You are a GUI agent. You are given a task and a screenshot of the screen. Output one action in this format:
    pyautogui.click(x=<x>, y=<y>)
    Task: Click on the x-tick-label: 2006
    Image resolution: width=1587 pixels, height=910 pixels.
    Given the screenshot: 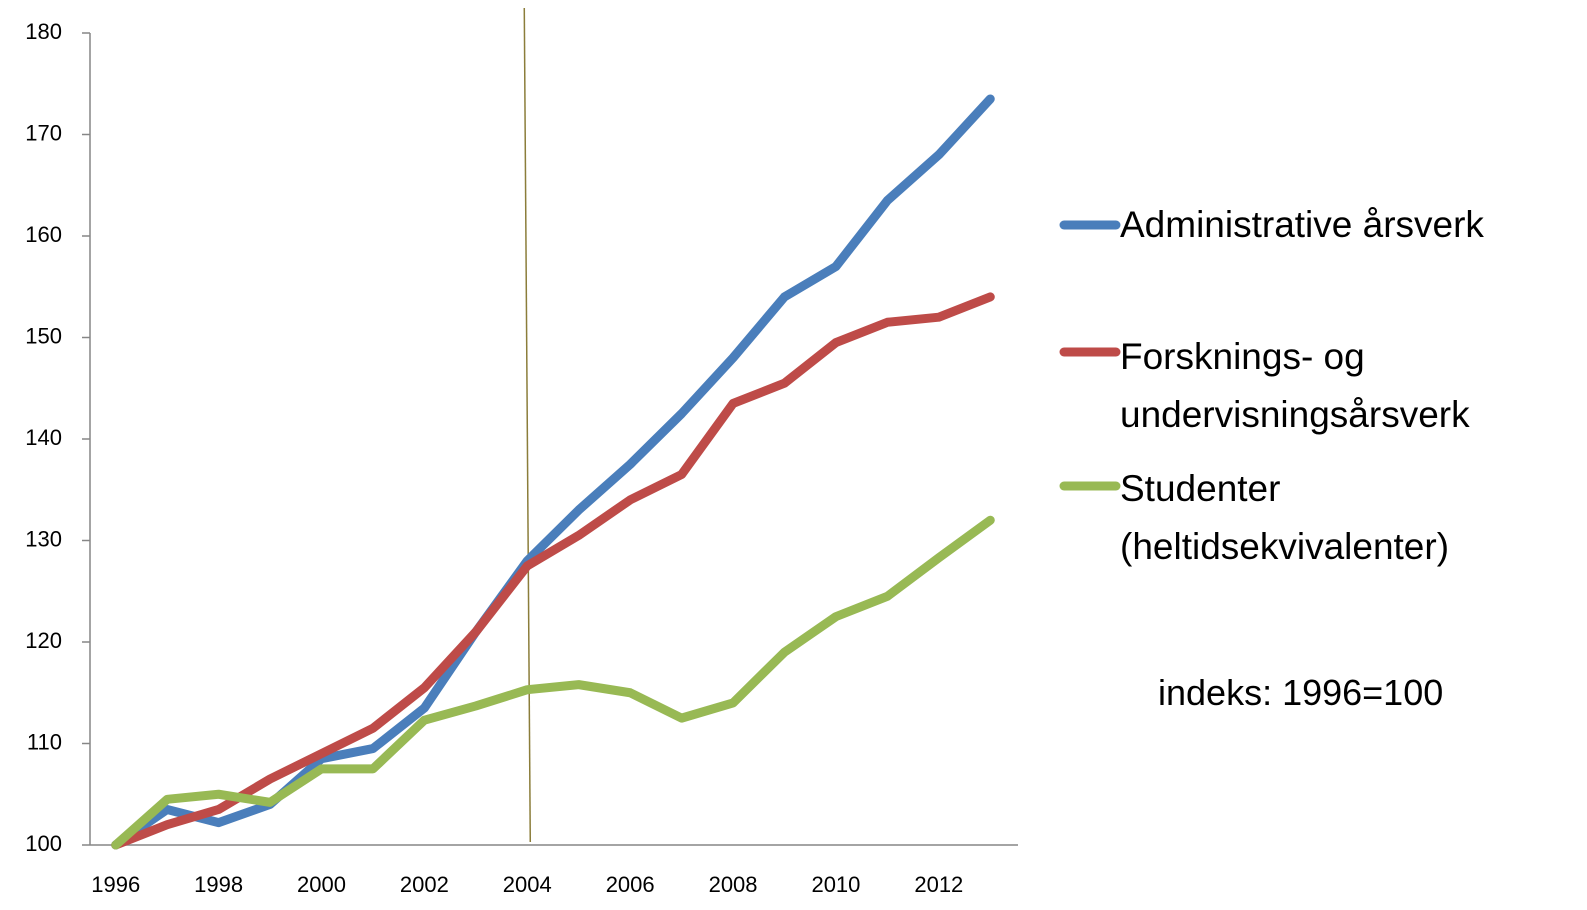 What is the action you would take?
    pyautogui.click(x=630, y=884)
    